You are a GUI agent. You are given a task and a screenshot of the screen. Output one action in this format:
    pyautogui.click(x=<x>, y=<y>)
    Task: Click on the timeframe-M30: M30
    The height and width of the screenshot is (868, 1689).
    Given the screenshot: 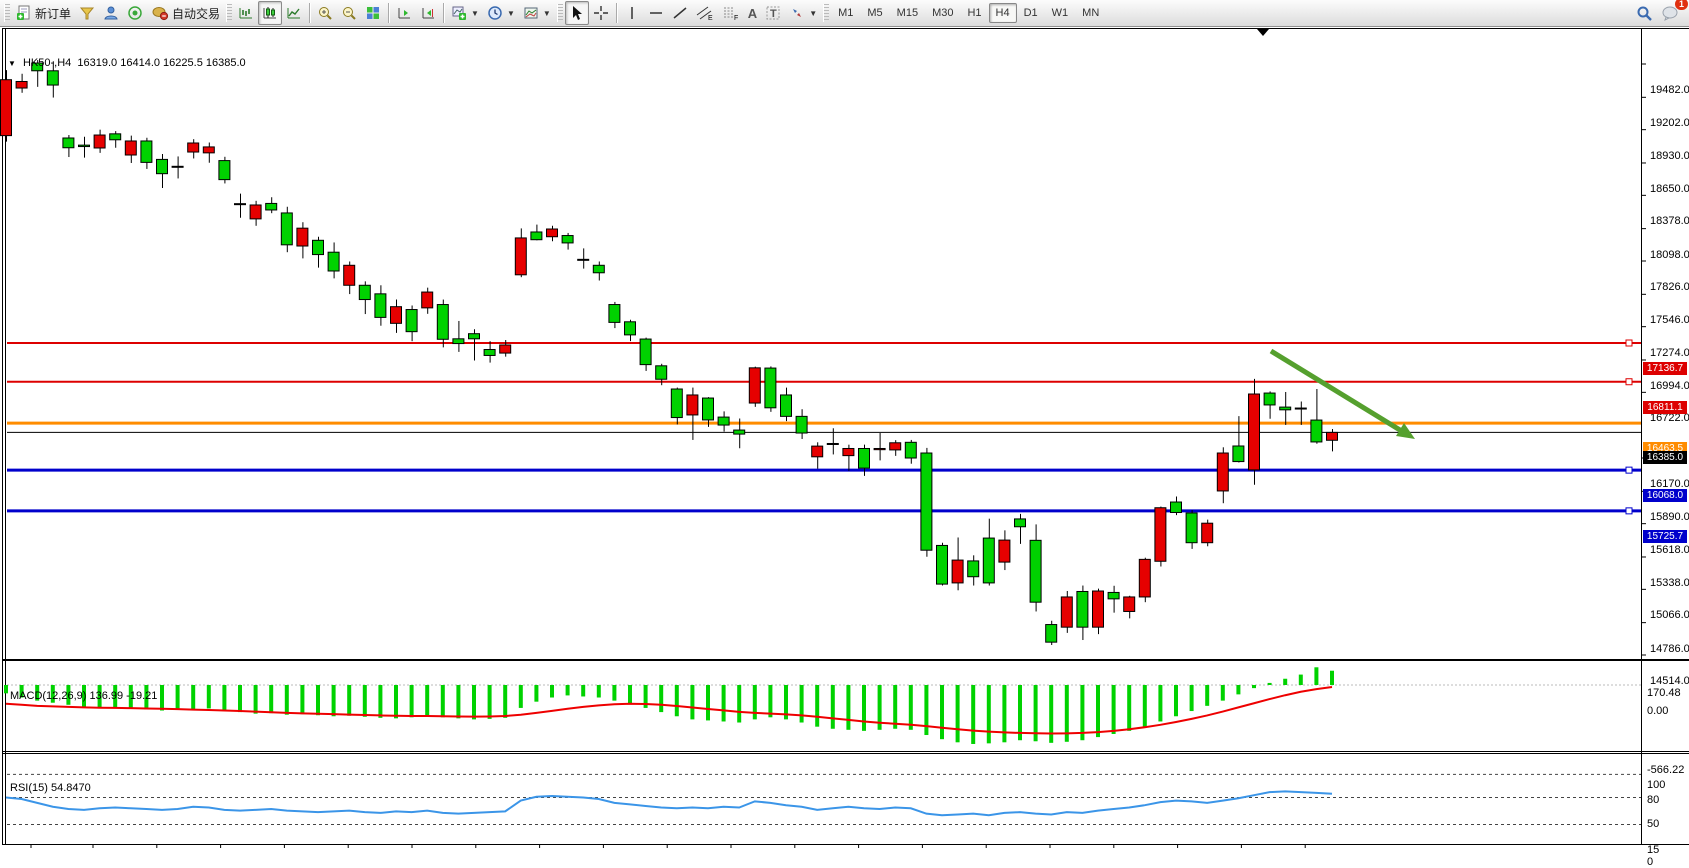 What is the action you would take?
    pyautogui.click(x=943, y=13)
    